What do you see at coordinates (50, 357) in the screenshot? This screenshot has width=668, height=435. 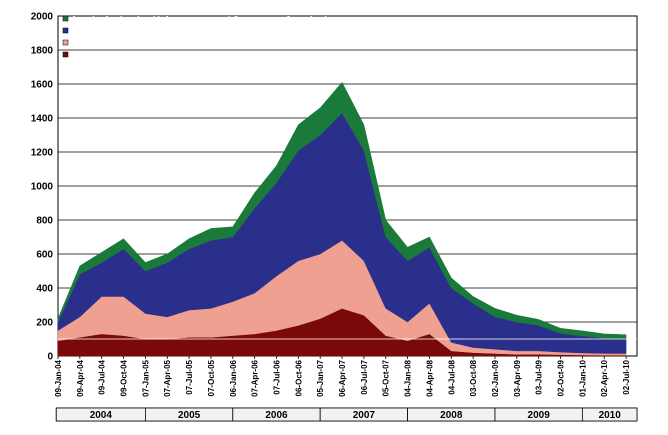 I see `y-tick-label: 0` at bounding box center [50, 357].